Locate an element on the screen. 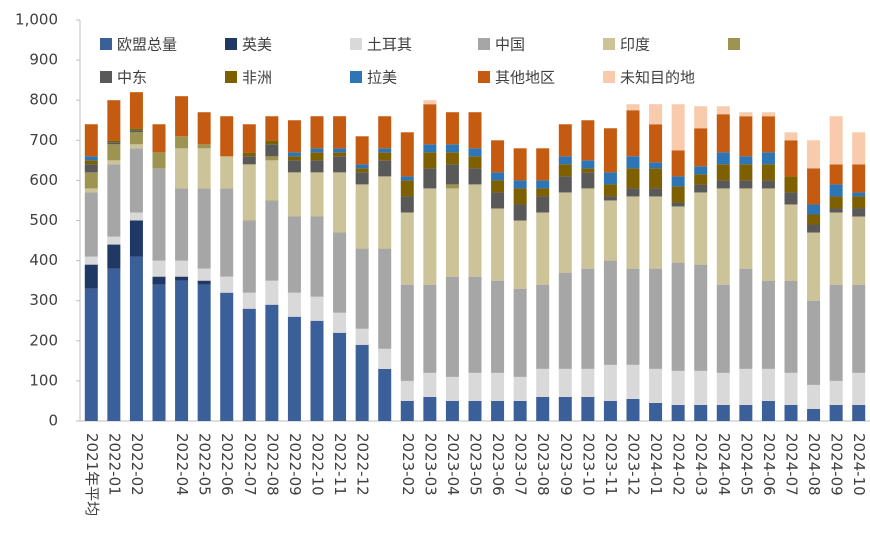 Image resolution: width=870 pixels, height=535 pixels. legend-label: 欧盟总量 is located at coordinates (147, 45).